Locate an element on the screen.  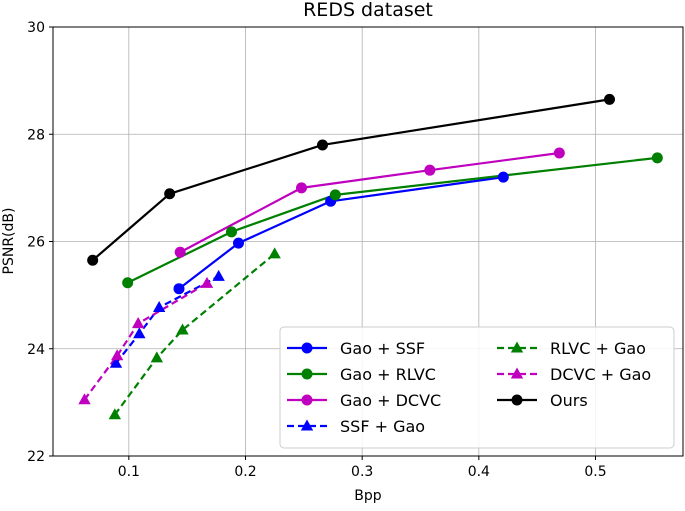
x-tick-label: 0.4 is located at coordinates (479, 472).